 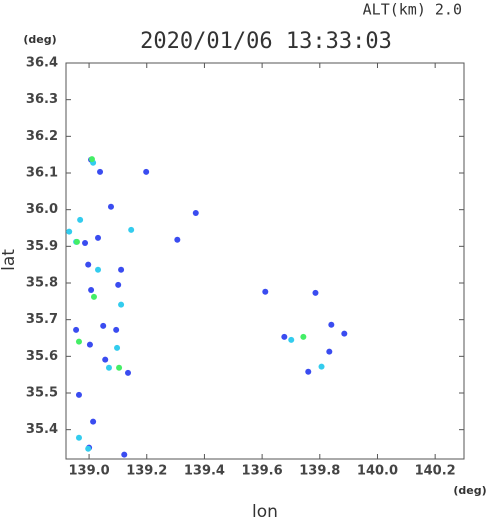 I want to click on x-tick-label: 139.8, so click(x=319, y=471).